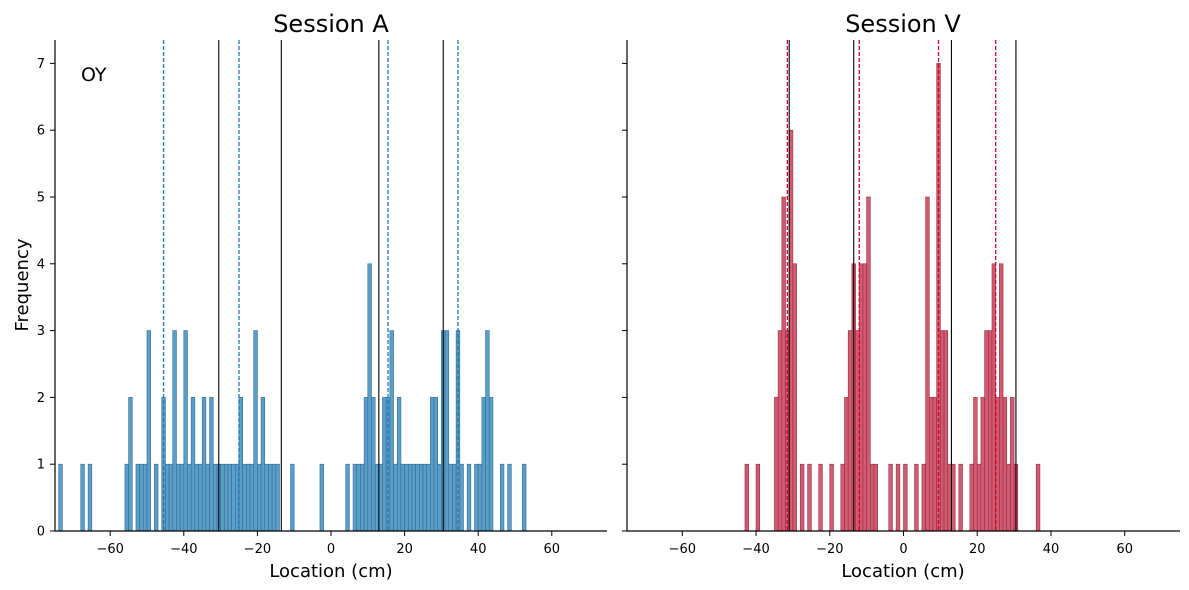  What do you see at coordinates (902, 571) in the screenshot?
I see `x-axis-label: Location (cm)` at bounding box center [902, 571].